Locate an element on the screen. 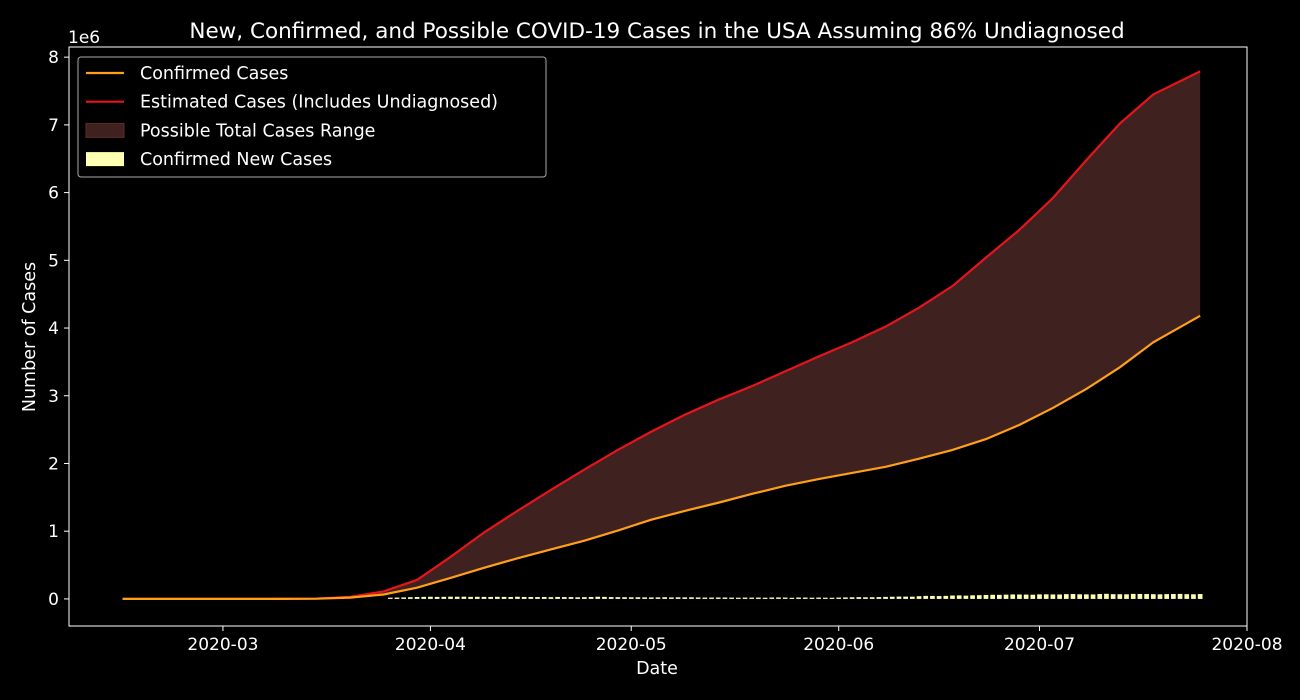 The width and height of the screenshot is (1300, 700). y-tick-label: 7 is located at coordinates (53, 126).